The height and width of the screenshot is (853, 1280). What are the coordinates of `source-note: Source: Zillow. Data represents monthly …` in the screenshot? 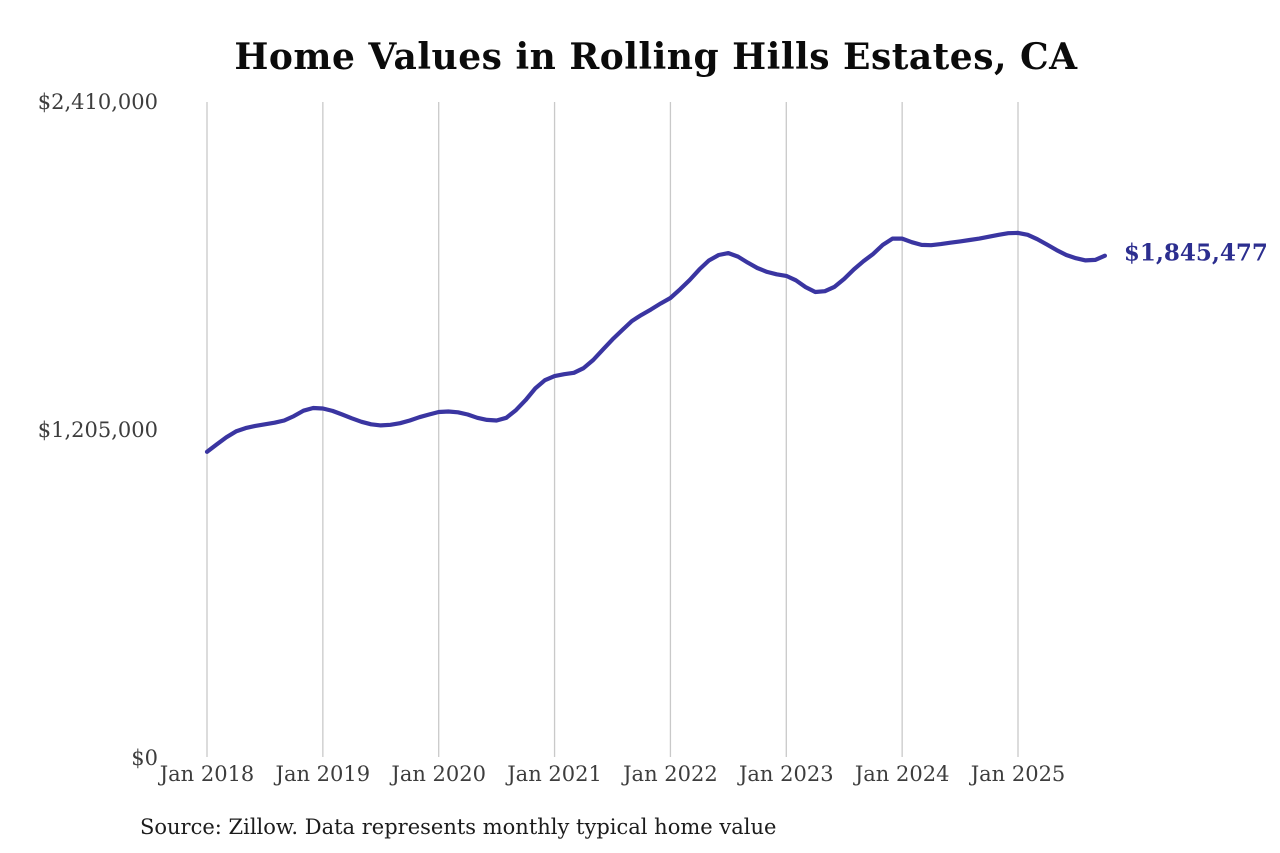 It's located at (458, 827).